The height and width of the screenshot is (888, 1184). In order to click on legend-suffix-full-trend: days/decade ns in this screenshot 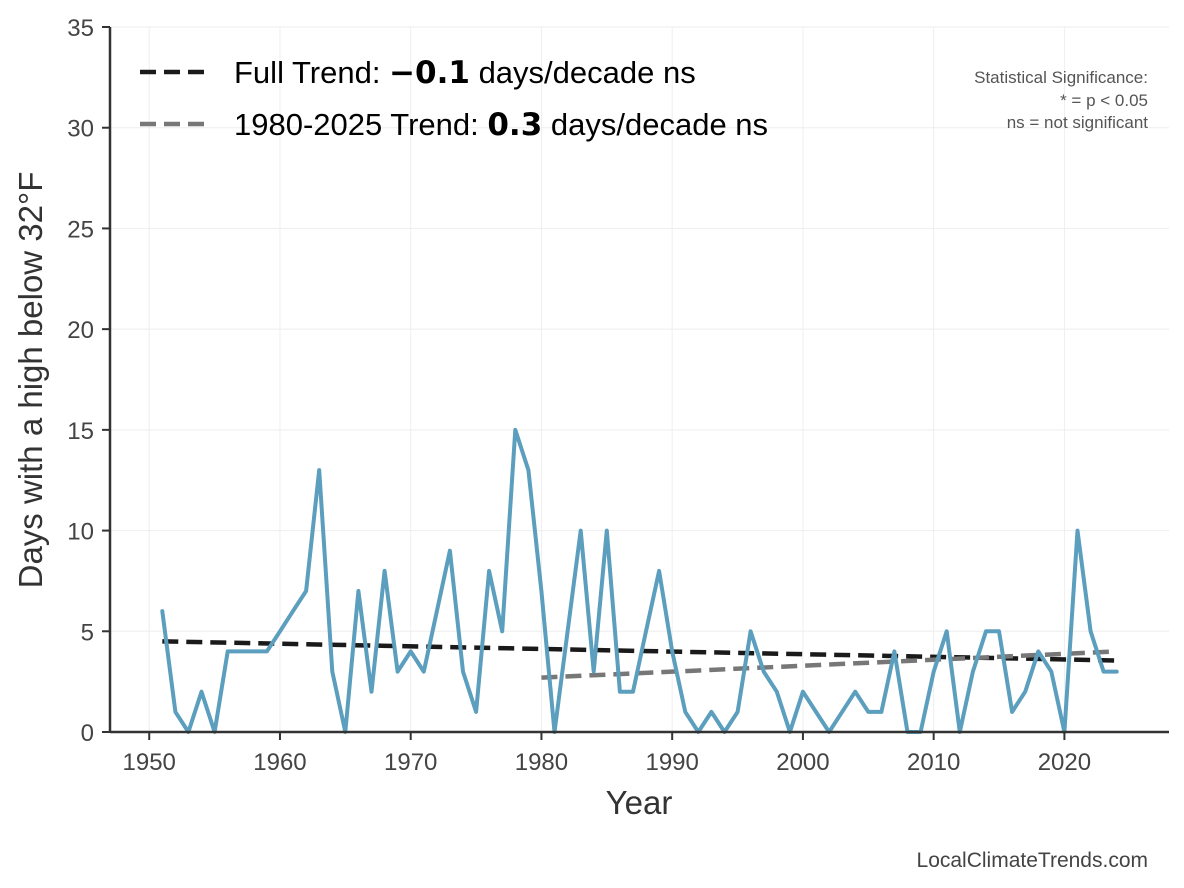, I will do `click(583, 72)`.